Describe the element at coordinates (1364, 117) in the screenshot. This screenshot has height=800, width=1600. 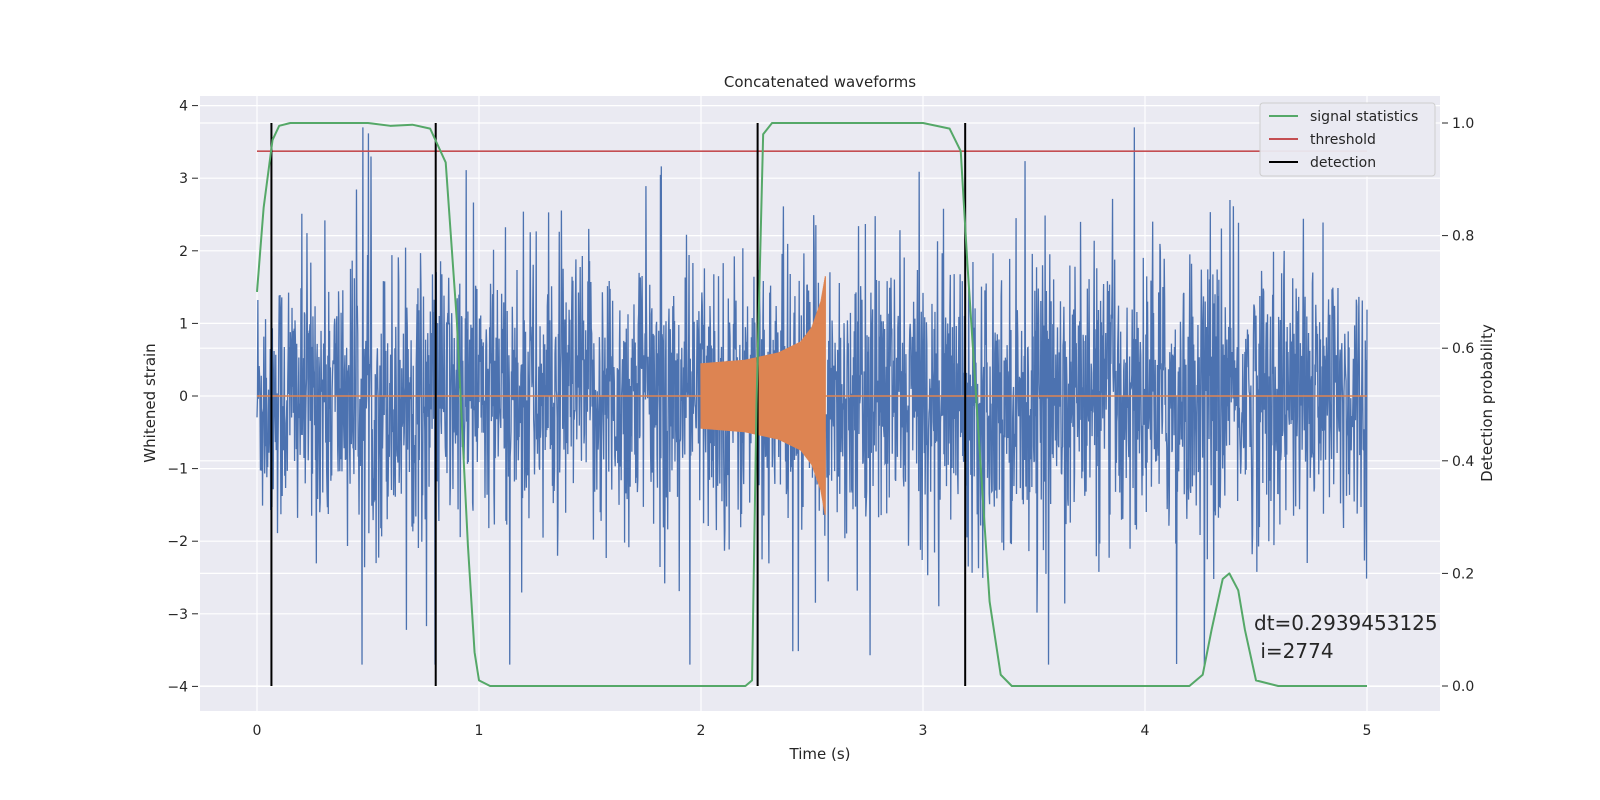
I see `legend-signal-label: signal statistics` at that location.